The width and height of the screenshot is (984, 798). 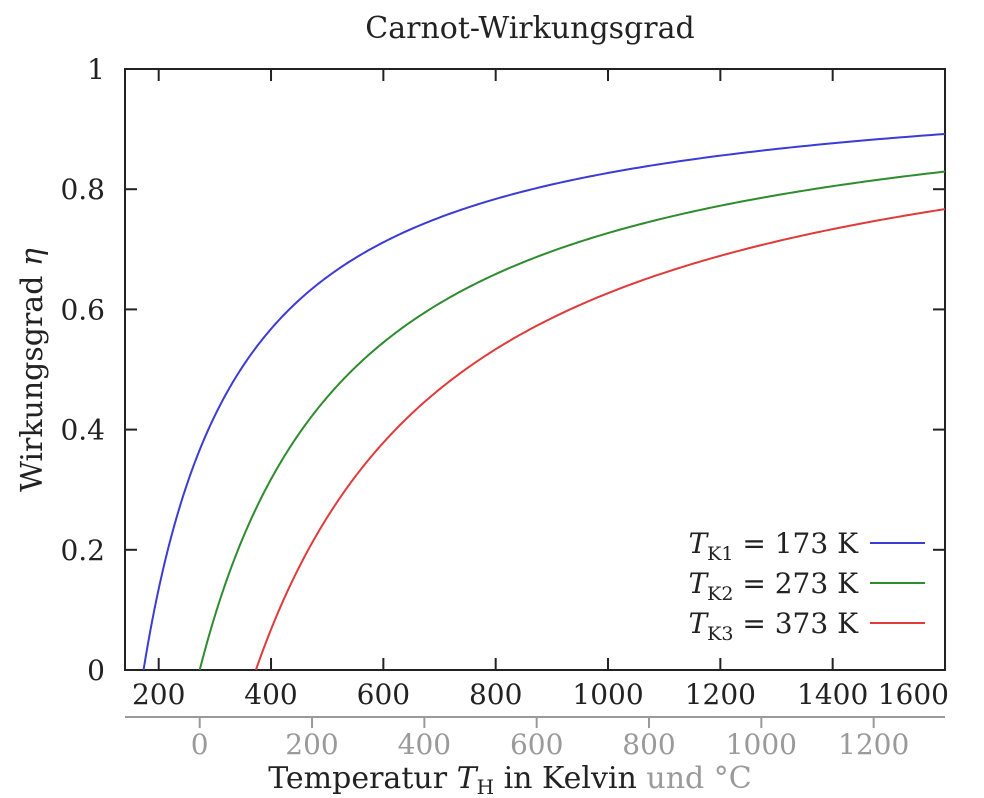 I want to click on celsius-tick-label: 1200, so click(x=873, y=744).